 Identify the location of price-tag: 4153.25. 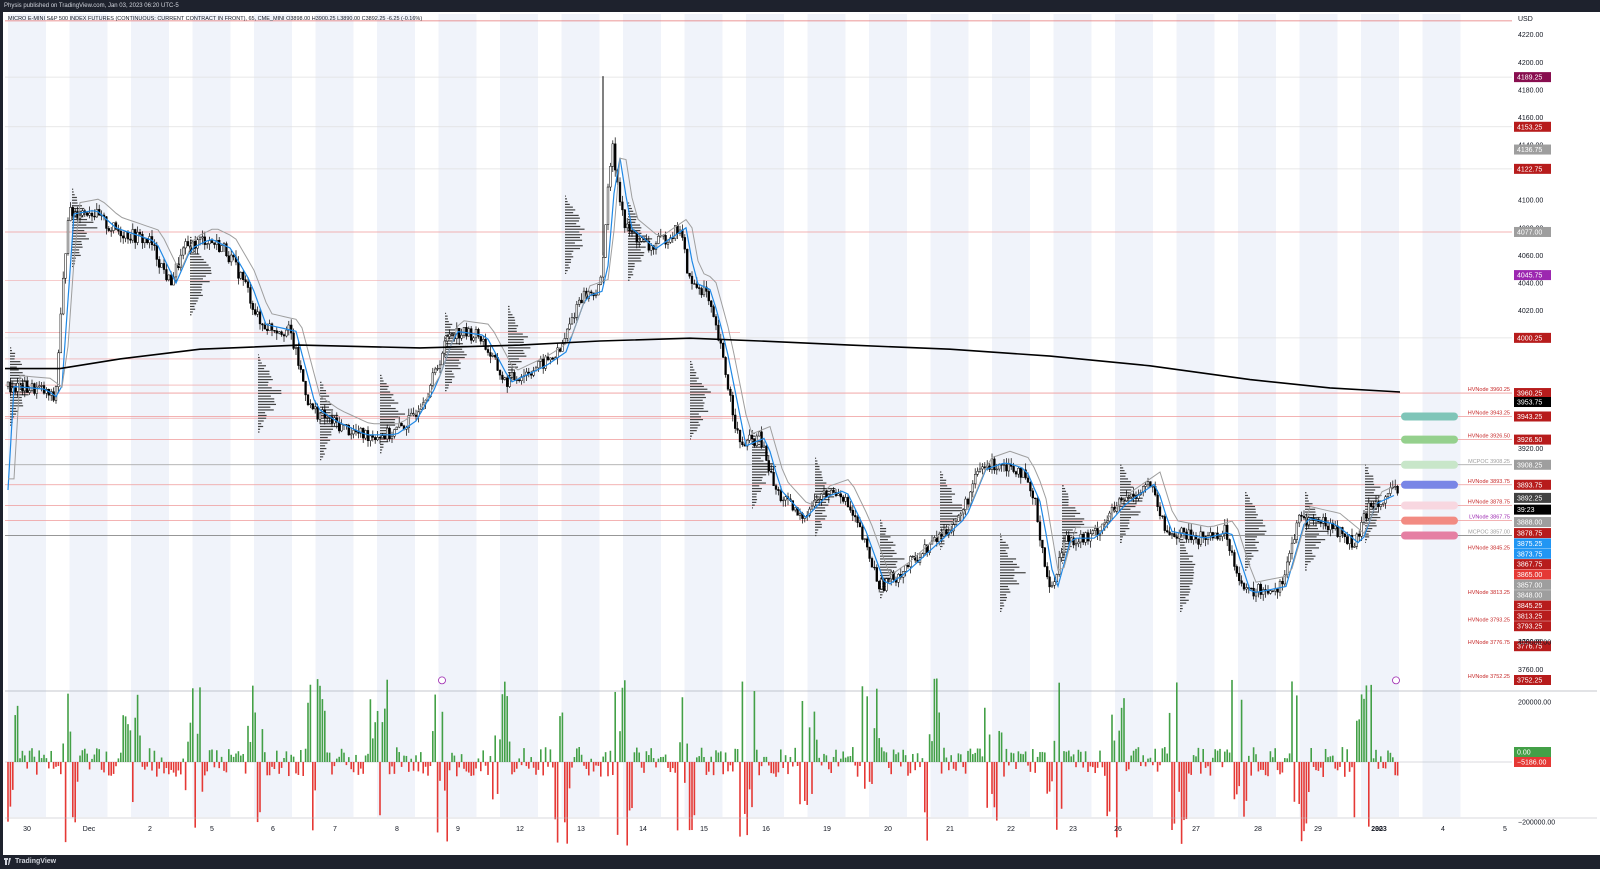
(1532, 126).